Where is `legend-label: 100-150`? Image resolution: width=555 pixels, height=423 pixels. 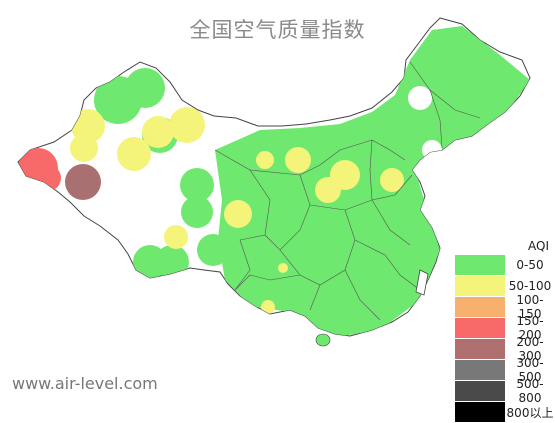
legend-label: 100-150 is located at coordinates (530, 307).